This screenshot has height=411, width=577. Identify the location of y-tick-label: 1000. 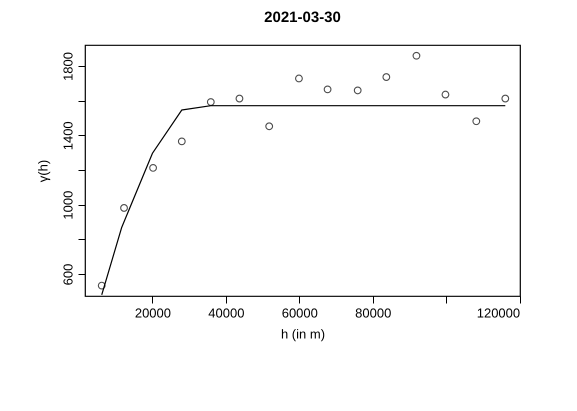
(68, 205).